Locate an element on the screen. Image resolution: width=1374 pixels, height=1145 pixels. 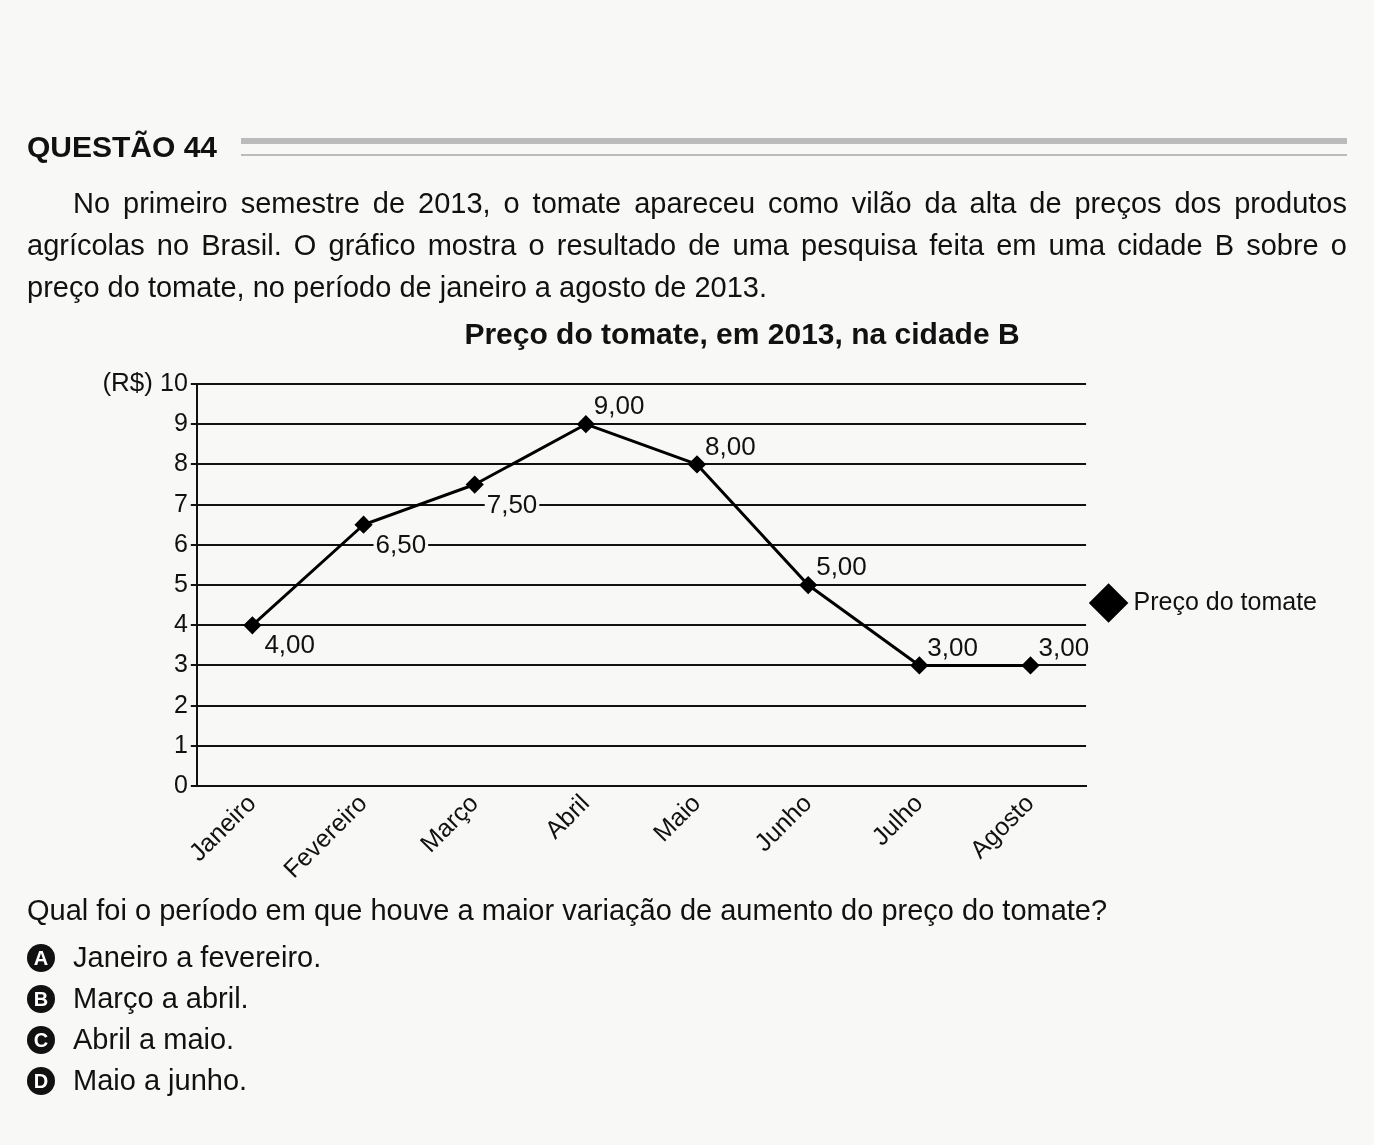
y-tick-label: 9 is located at coordinates (180, 422).